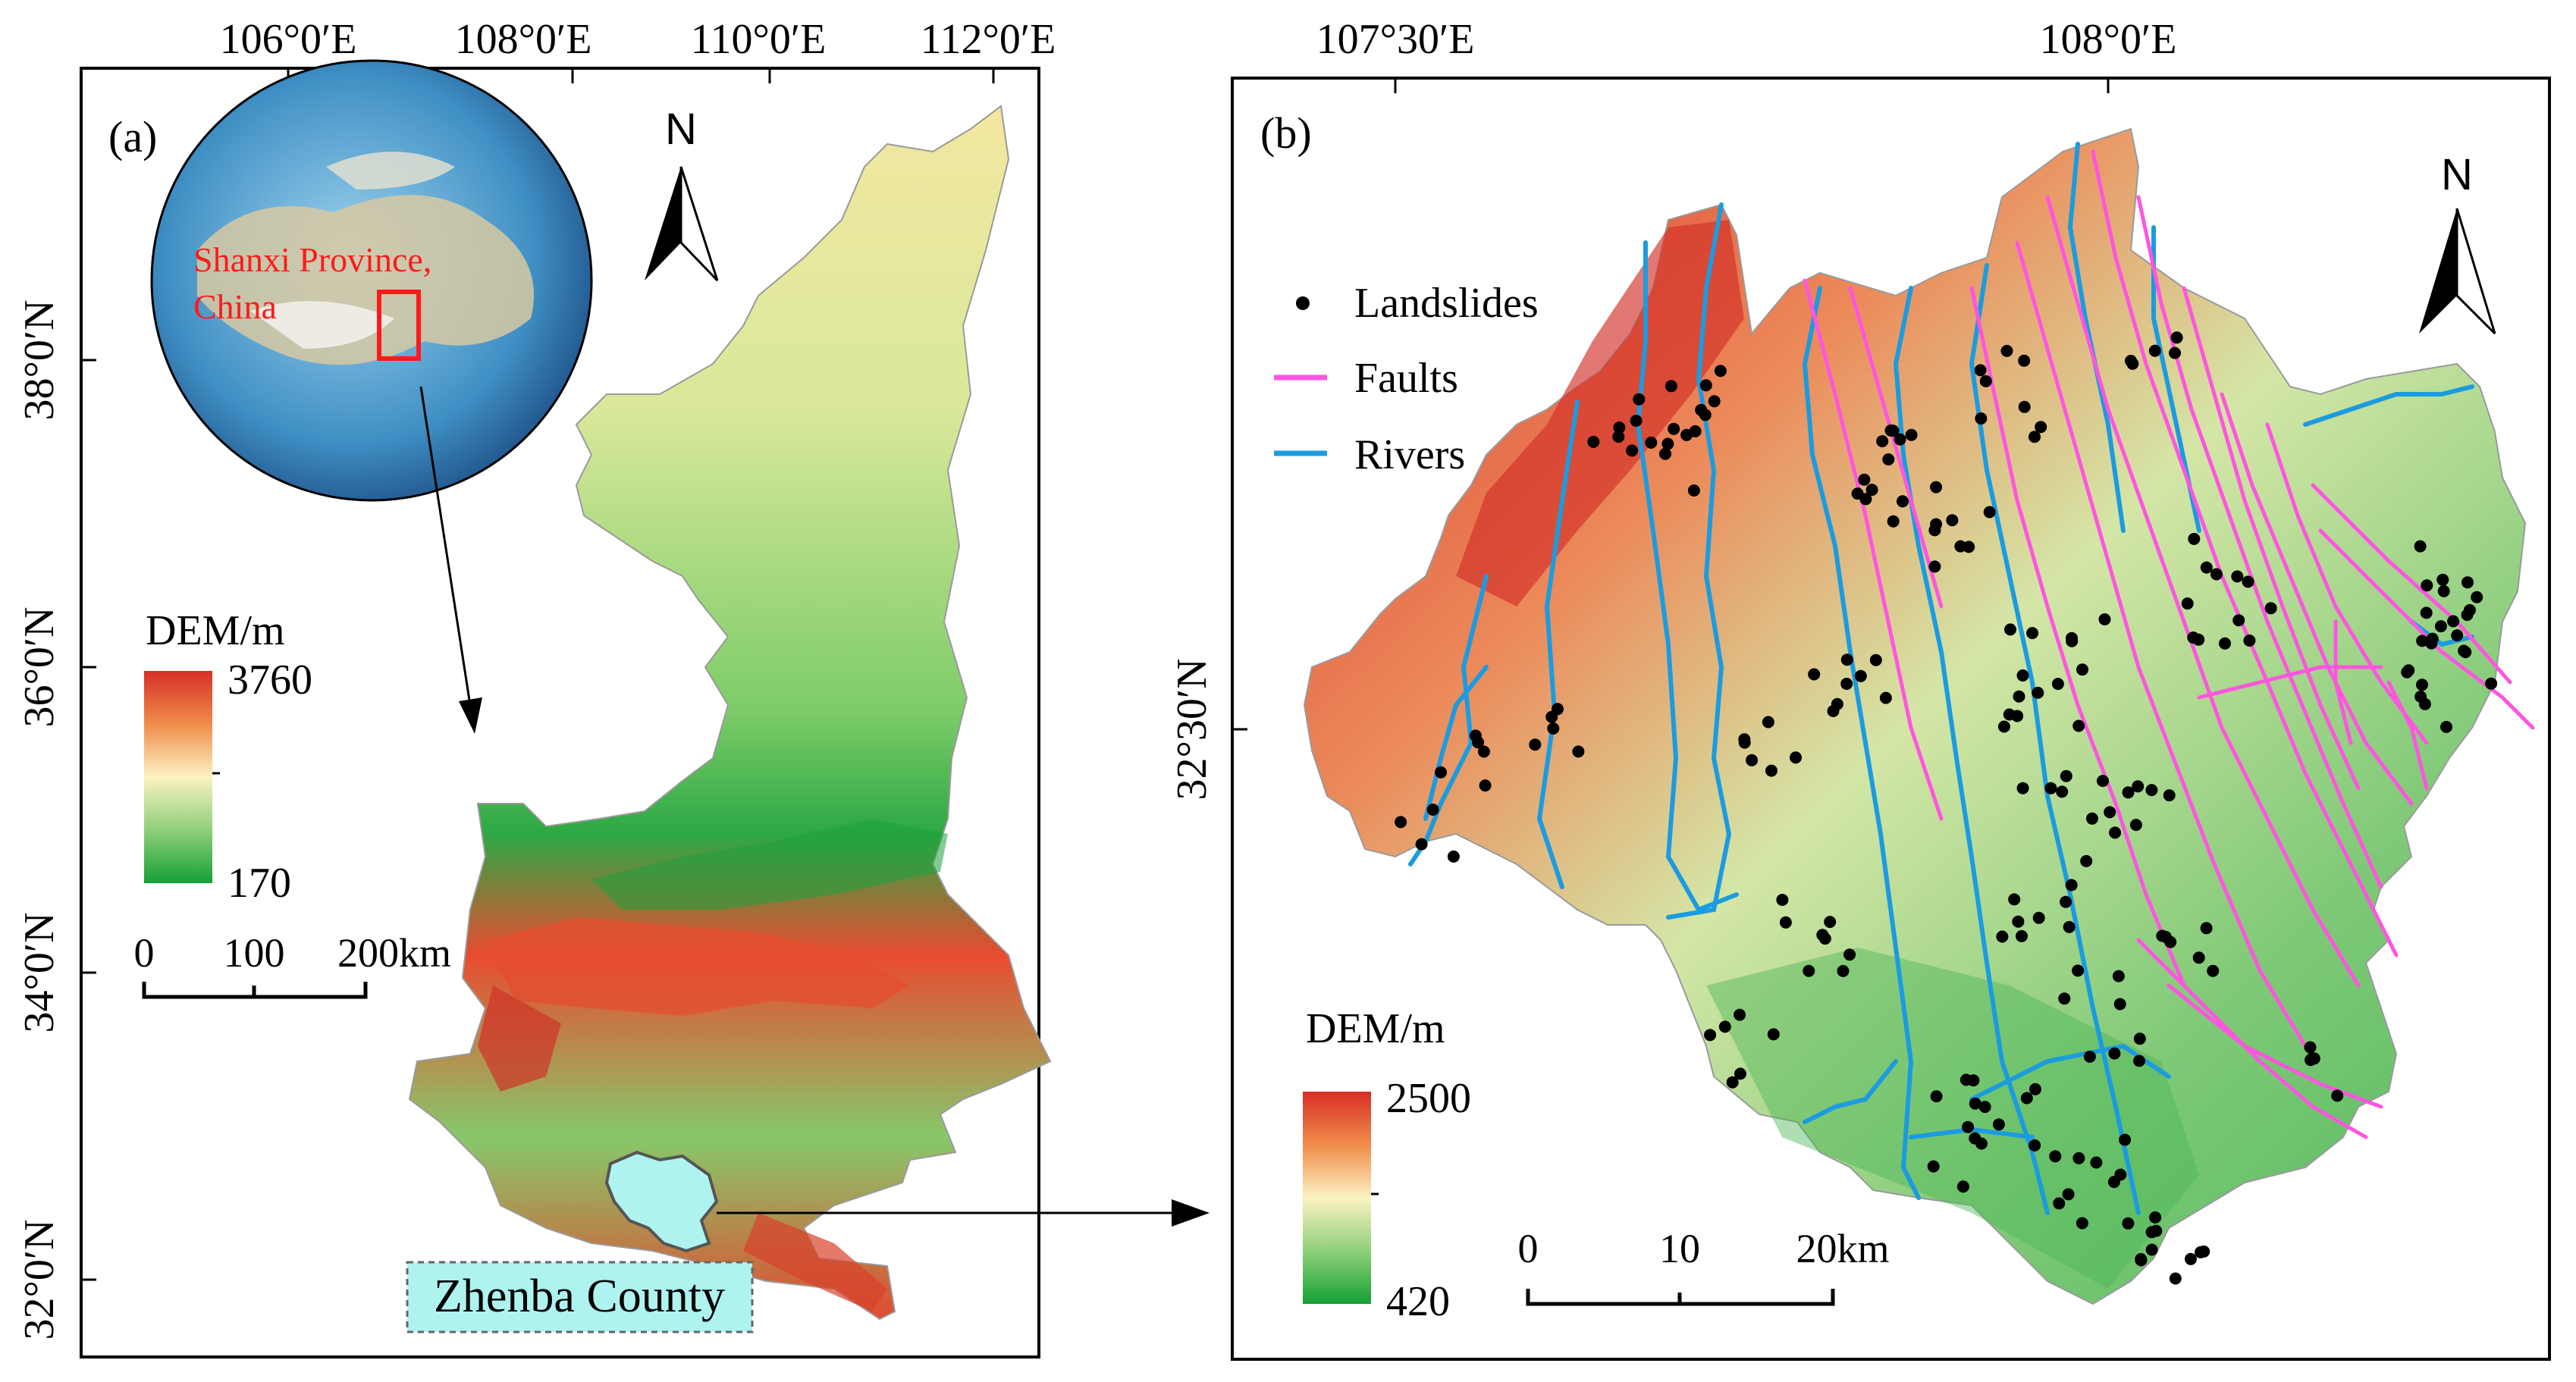  I want to click on dem-colorbar, so click(1337, 1198).